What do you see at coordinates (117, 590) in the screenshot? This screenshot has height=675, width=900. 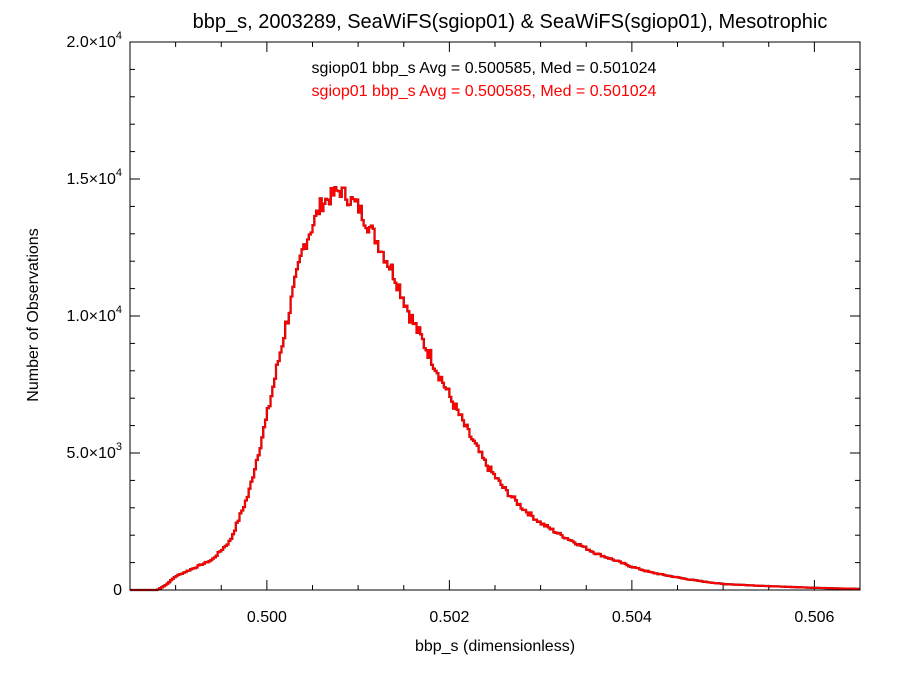 I see `y-tick-label: 0` at bounding box center [117, 590].